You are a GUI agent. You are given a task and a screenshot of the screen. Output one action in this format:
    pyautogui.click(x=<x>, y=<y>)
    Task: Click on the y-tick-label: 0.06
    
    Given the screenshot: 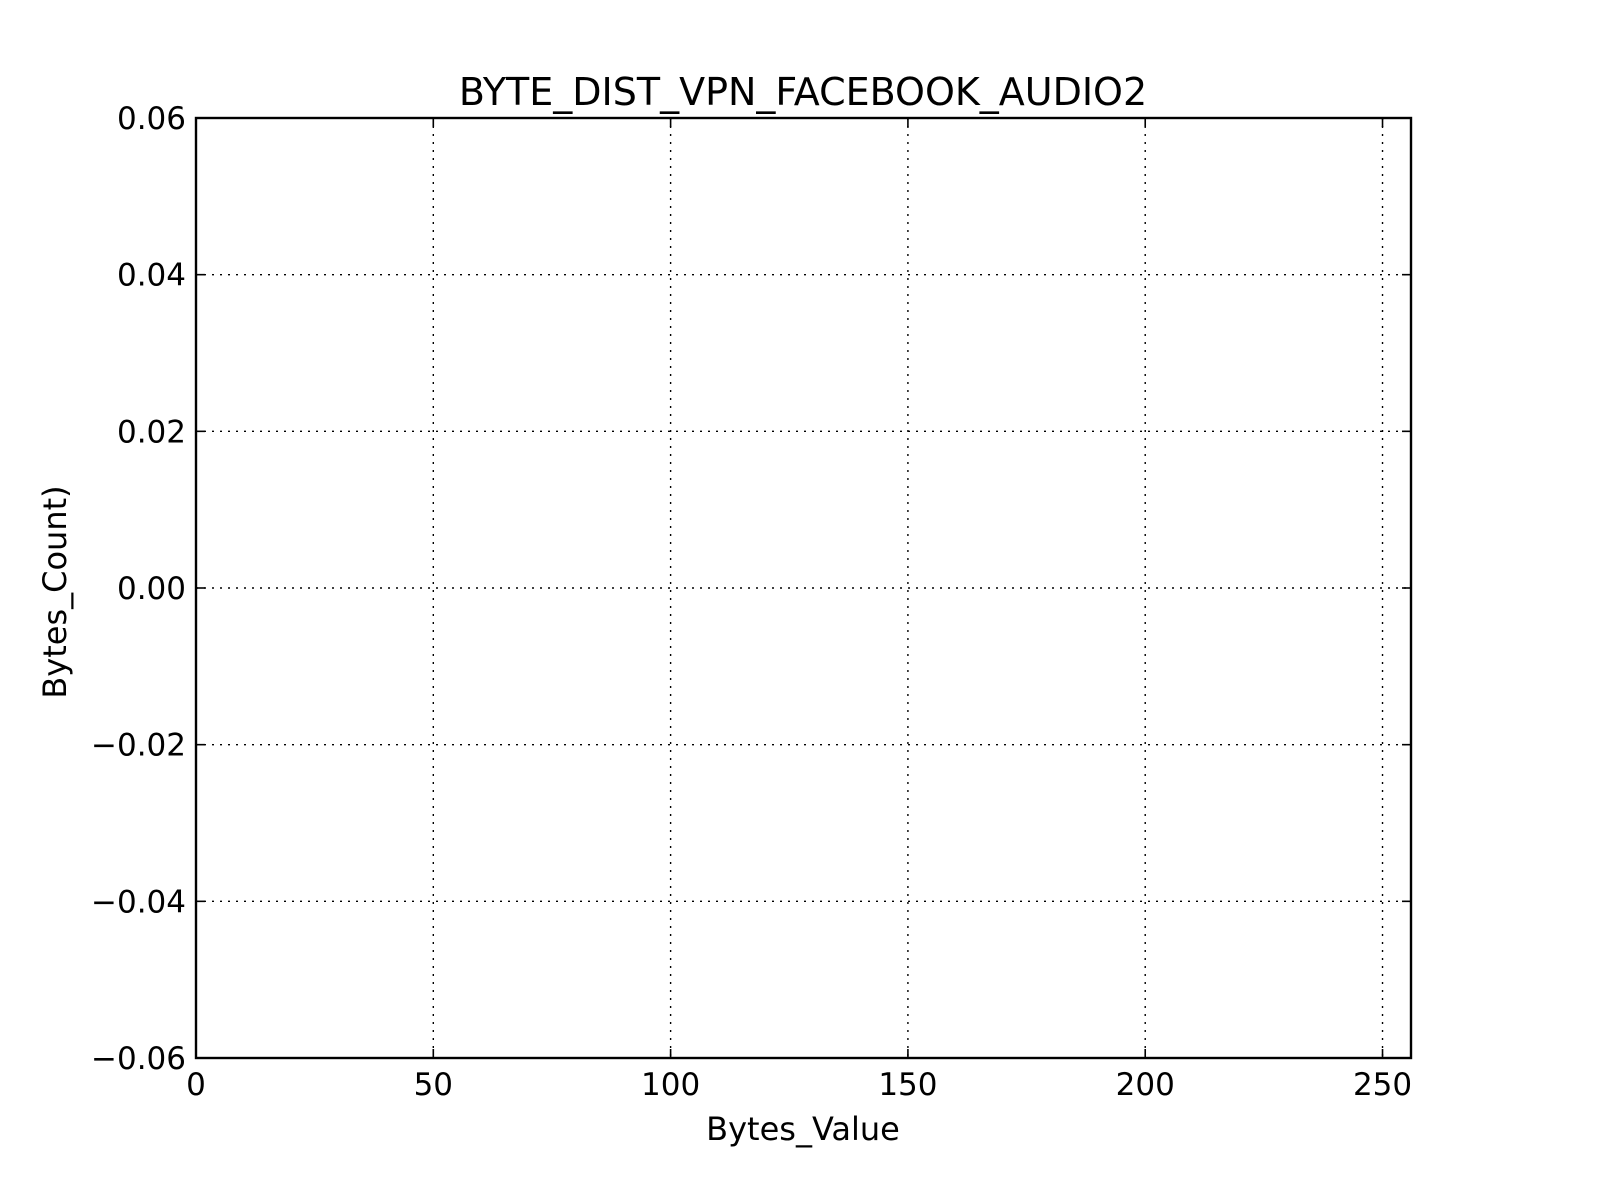 What is the action you would take?
    pyautogui.click(x=151, y=119)
    